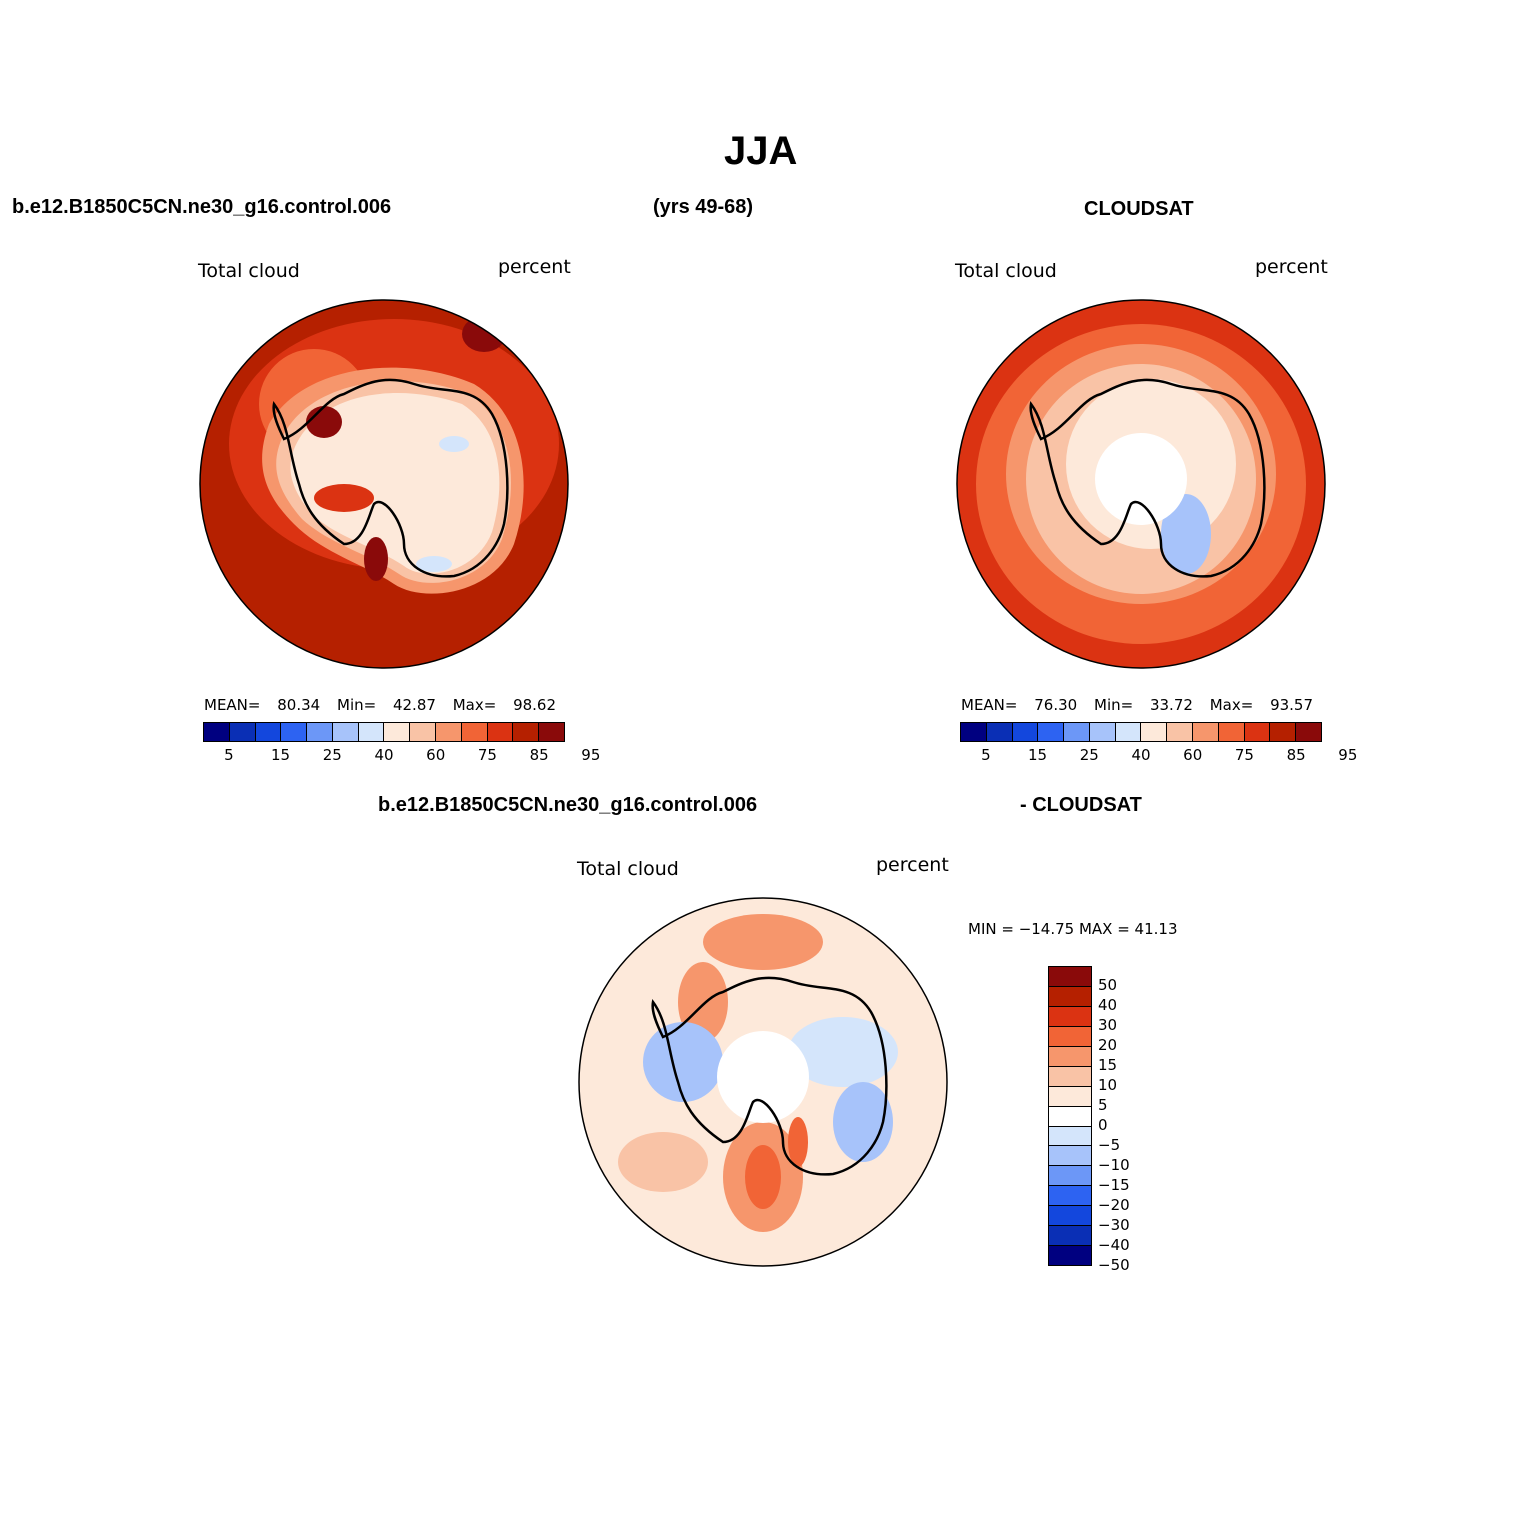  I want to click on colorbar-tick-label: −10, so click(1114, 1165).